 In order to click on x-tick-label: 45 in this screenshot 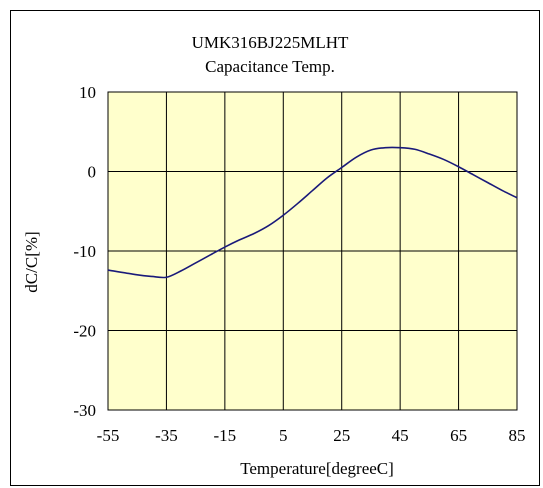, I will do `click(400, 435)`.